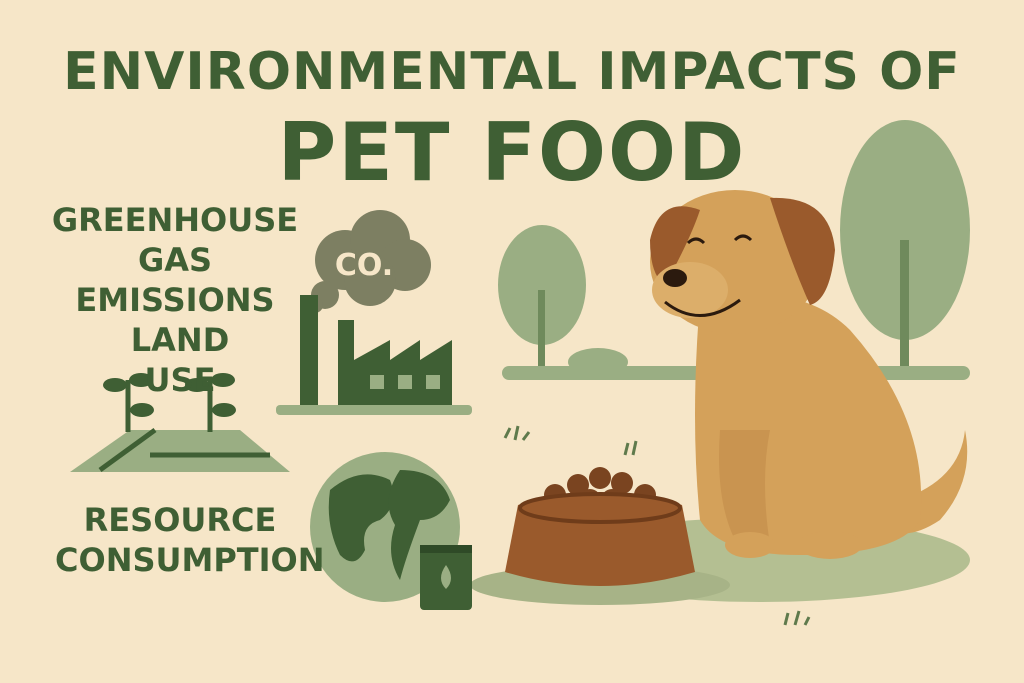 Image resolution: width=1024 pixels, height=683 pixels. I want to click on greenhouse-label-line2: GAS EMISSIONS, so click(175, 280).